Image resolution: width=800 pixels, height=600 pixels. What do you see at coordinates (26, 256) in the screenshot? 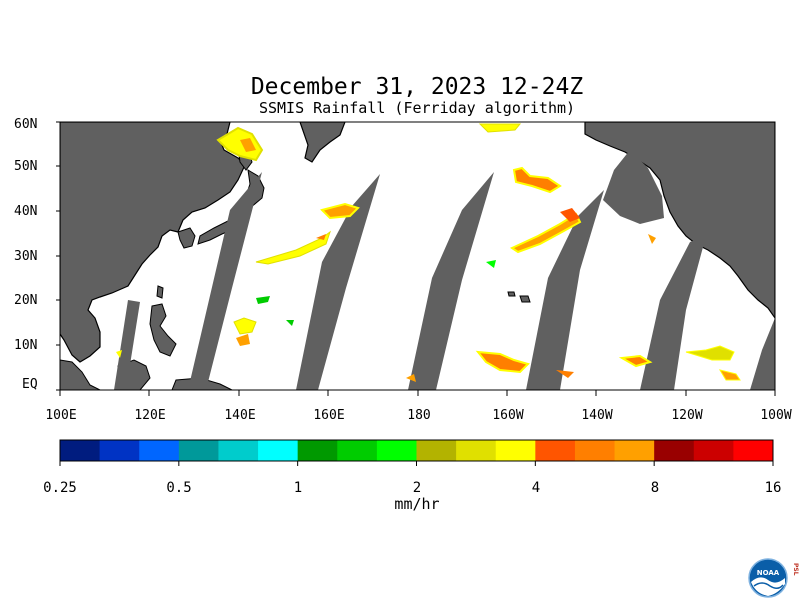
I see `lat-label-30n: 30N` at bounding box center [26, 256].